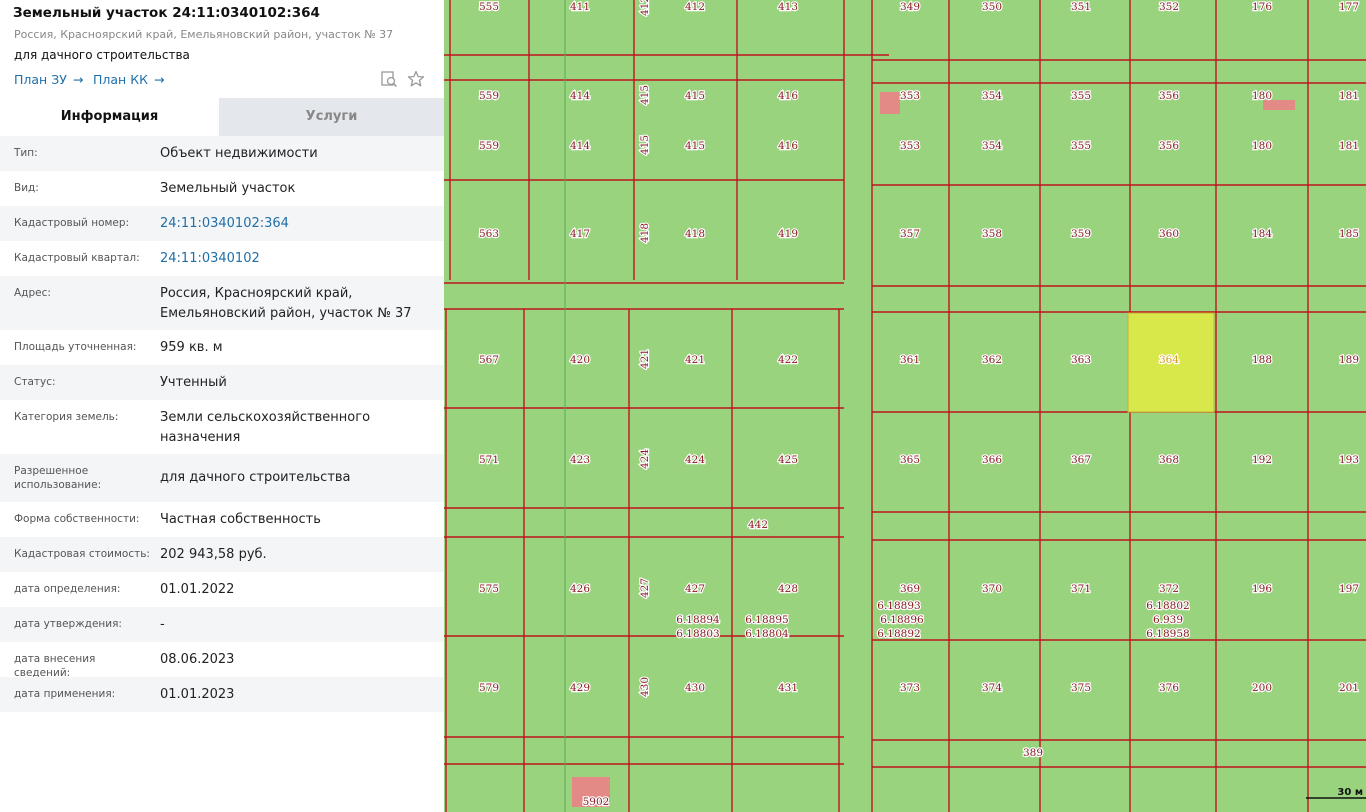  What do you see at coordinates (910, 7) in the screenshot?
I see `parcel-label: 349` at bounding box center [910, 7].